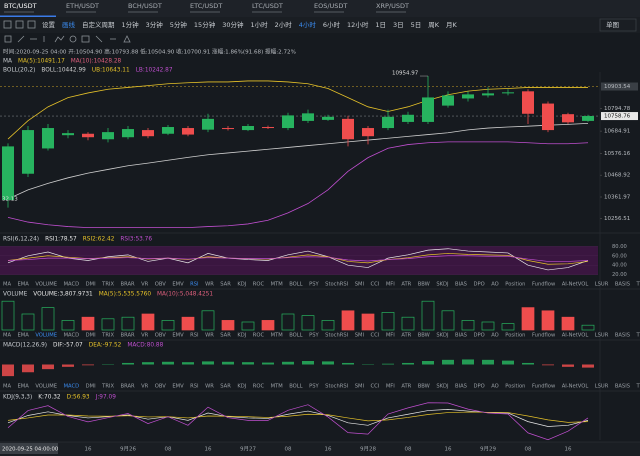 This screenshot has height=456, width=640. What do you see at coordinates (330, 6) in the screenshot?
I see `tab: EOS/USDT` at bounding box center [330, 6].